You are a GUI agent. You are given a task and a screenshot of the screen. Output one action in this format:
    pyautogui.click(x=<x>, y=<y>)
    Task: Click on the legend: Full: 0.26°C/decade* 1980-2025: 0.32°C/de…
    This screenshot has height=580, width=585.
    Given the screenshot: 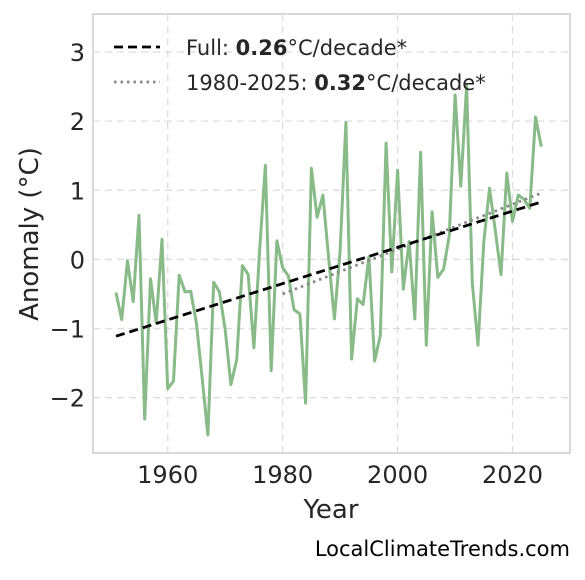 What is the action you would take?
    pyautogui.click(x=300, y=65)
    